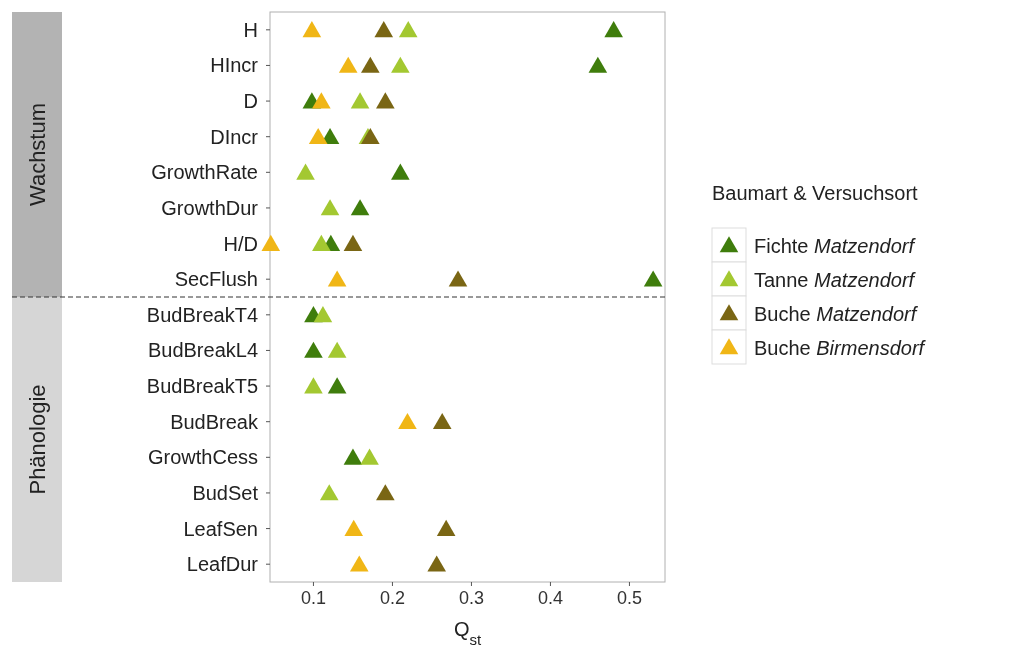 The image size is (1034, 658). What do you see at coordinates (250, 29) in the screenshot?
I see `y-tick-label: H` at bounding box center [250, 29].